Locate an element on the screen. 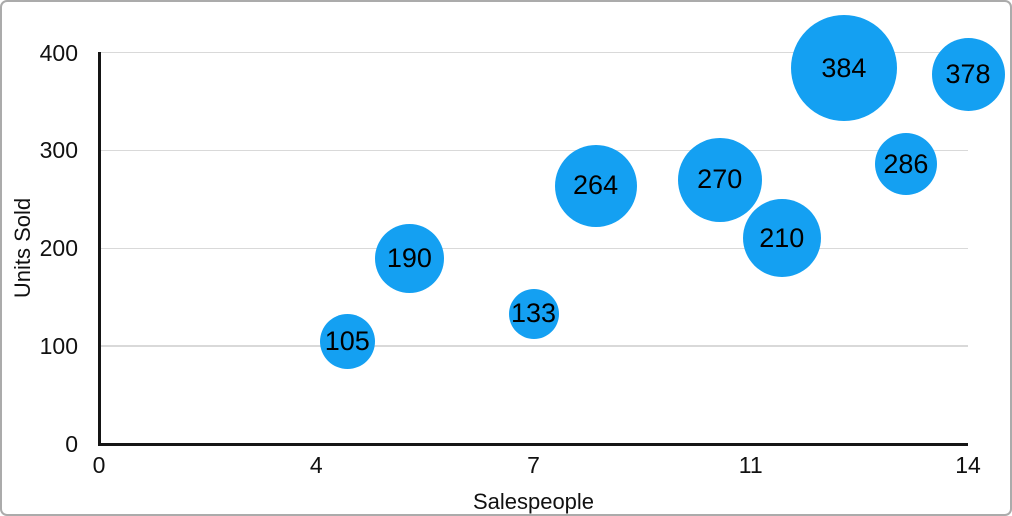  bubble-190: 190 is located at coordinates (409, 258).